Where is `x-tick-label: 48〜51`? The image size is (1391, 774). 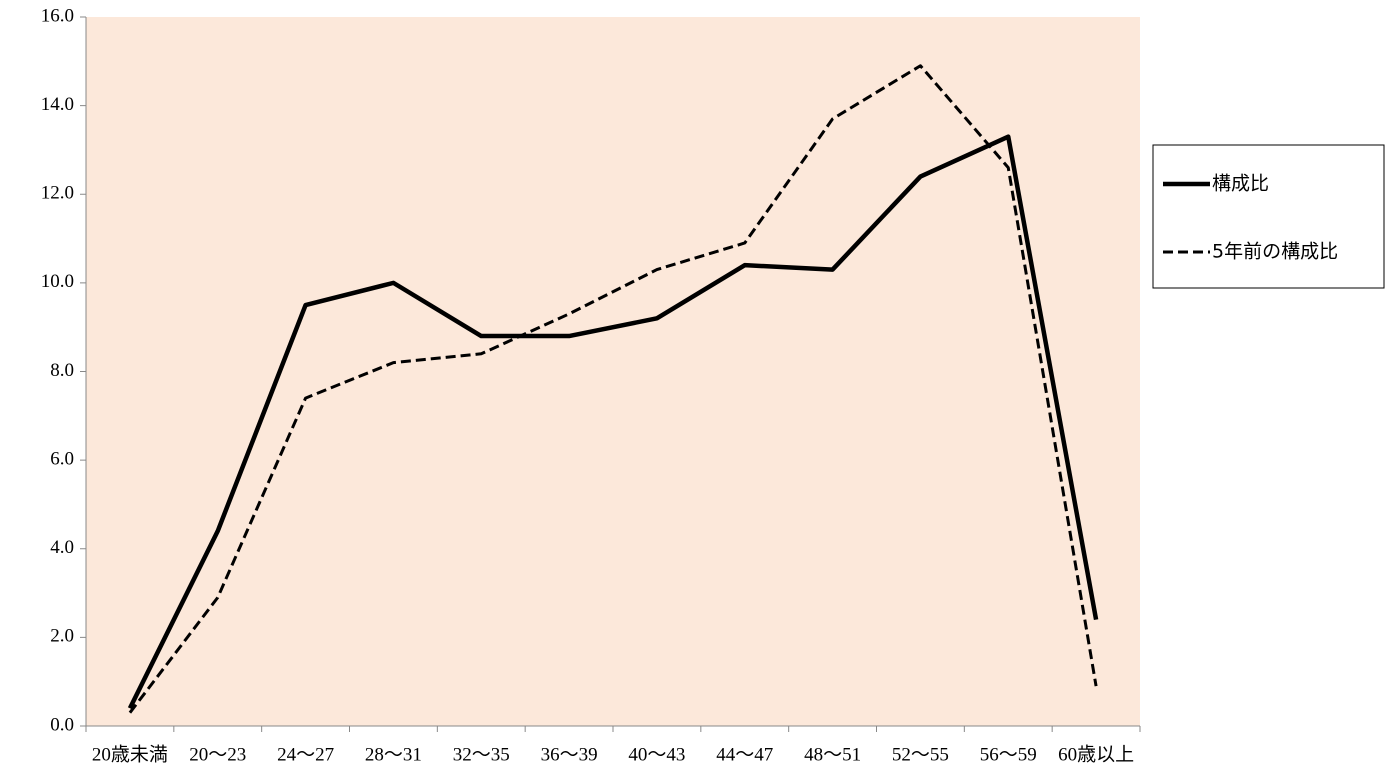
x-tick-label: 48〜51 is located at coordinates (832, 754).